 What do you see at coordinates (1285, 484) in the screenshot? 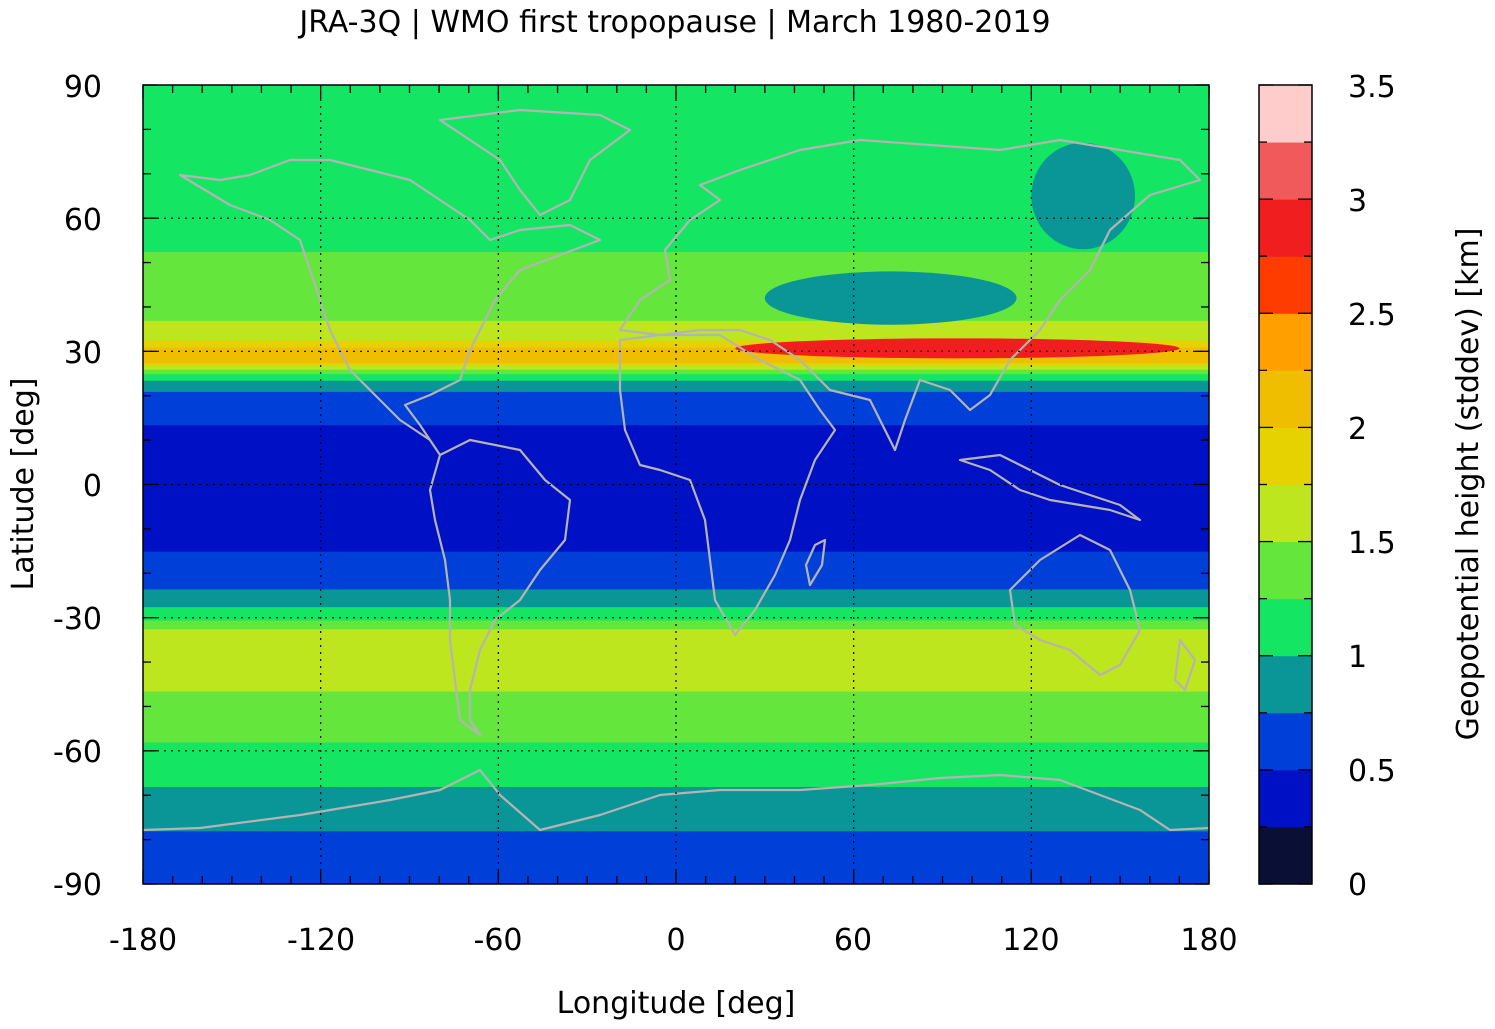
I see `colorbar-ticks` at bounding box center [1285, 484].